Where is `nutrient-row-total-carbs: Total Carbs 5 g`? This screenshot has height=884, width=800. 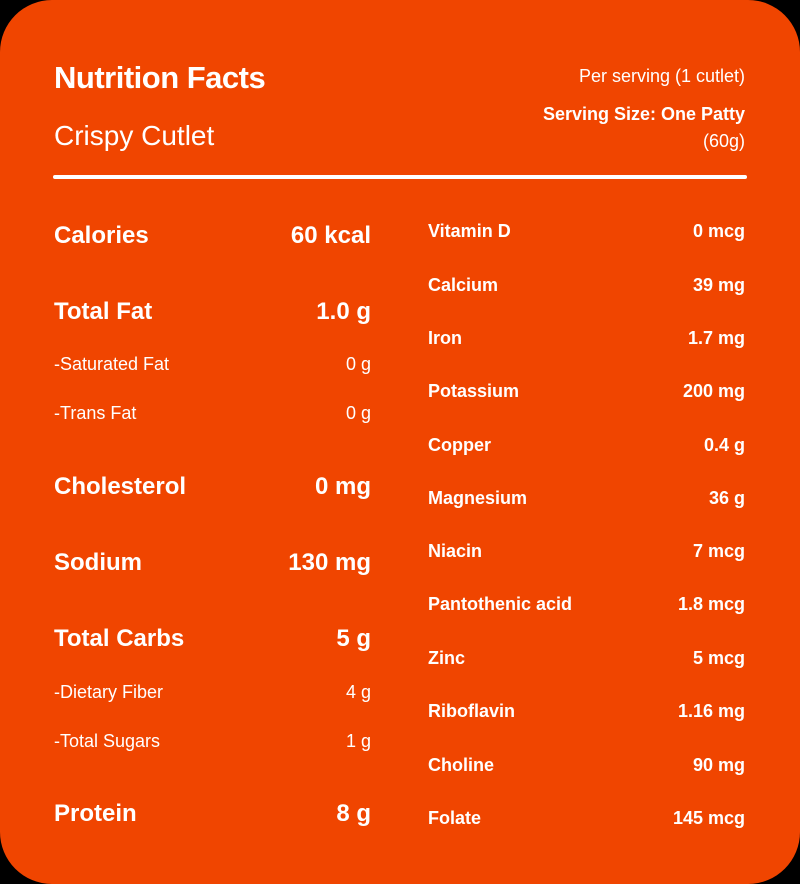 nutrient-row-total-carbs: Total Carbs 5 g is located at coordinates (212, 639).